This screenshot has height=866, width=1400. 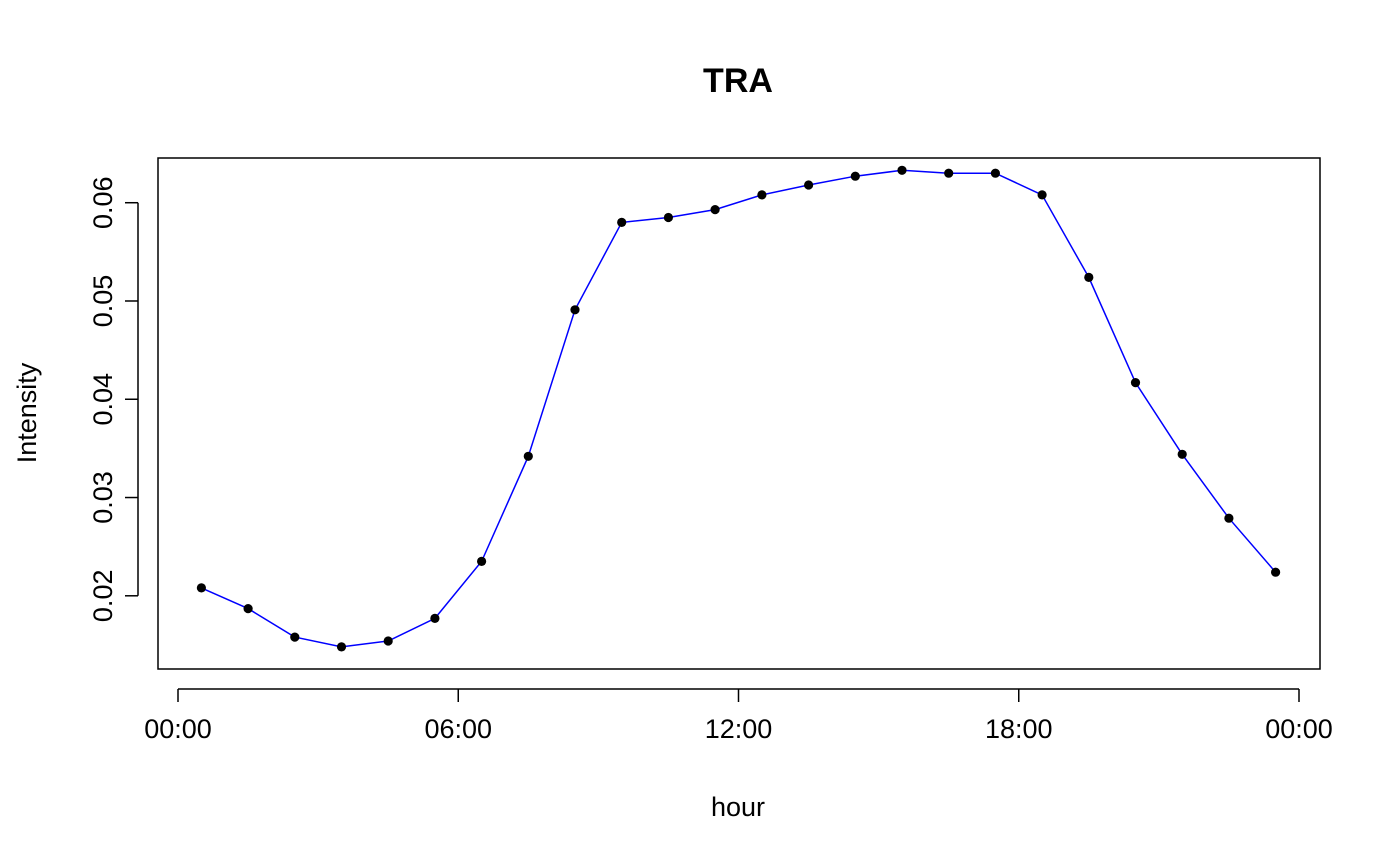 What do you see at coordinates (103, 301) in the screenshot?
I see `y-tick-label: 0.05` at bounding box center [103, 301].